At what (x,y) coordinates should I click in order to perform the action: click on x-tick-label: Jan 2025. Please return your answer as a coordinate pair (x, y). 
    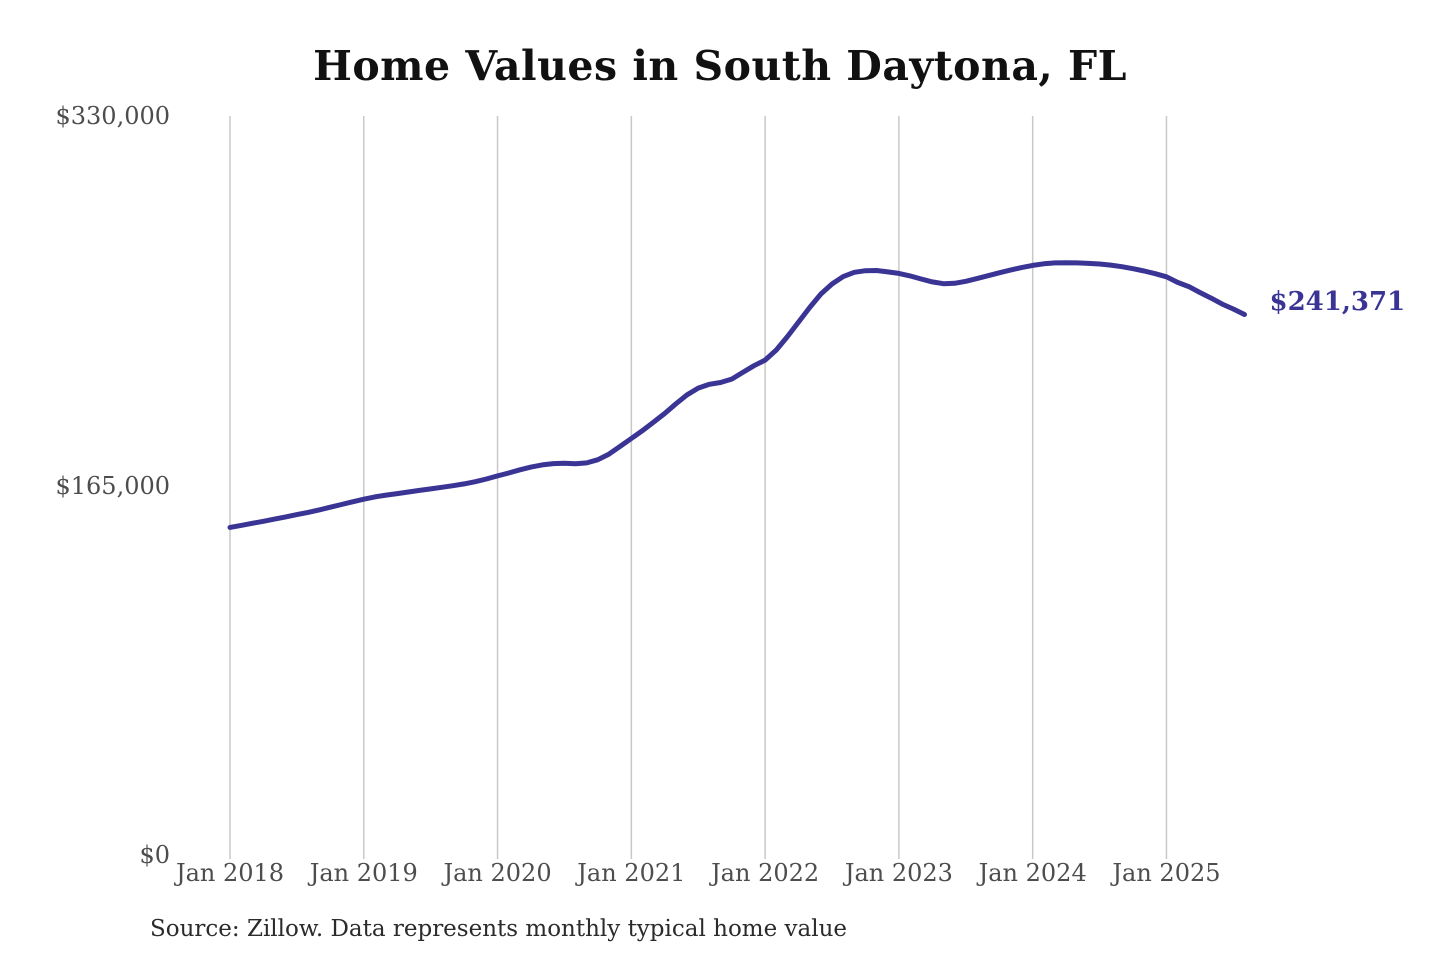
    Looking at the image, I should click on (1166, 873).